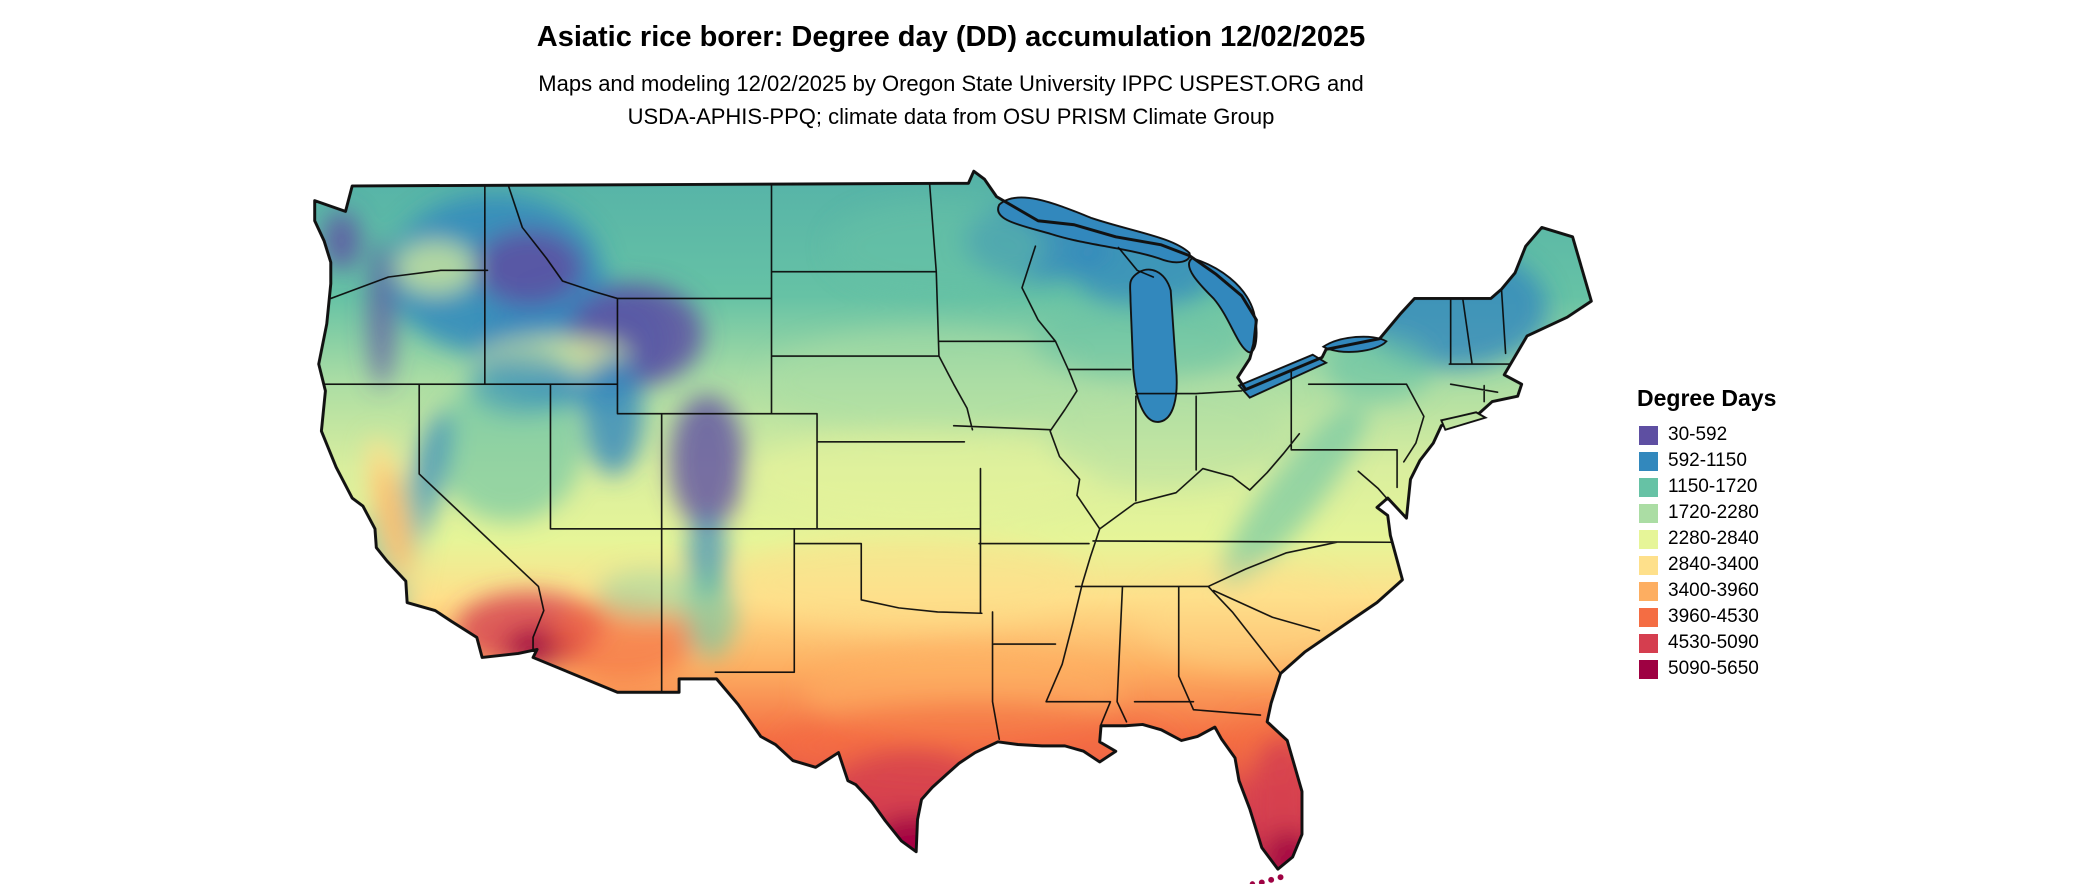 The width and height of the screenshot is (2100, 892). Describe the element at coordinates (1223, 305) in the screenshot. I see `lake-huron-shape` at that location.